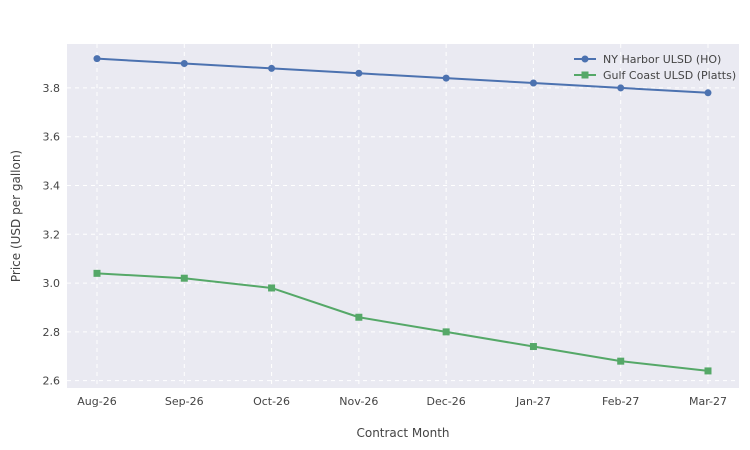 The image size is (750, 450). I want to click on y-axis-ticks: 2.6 2.8 3.0 3.2 3.4 3.6 3.8, so click(52, 235).